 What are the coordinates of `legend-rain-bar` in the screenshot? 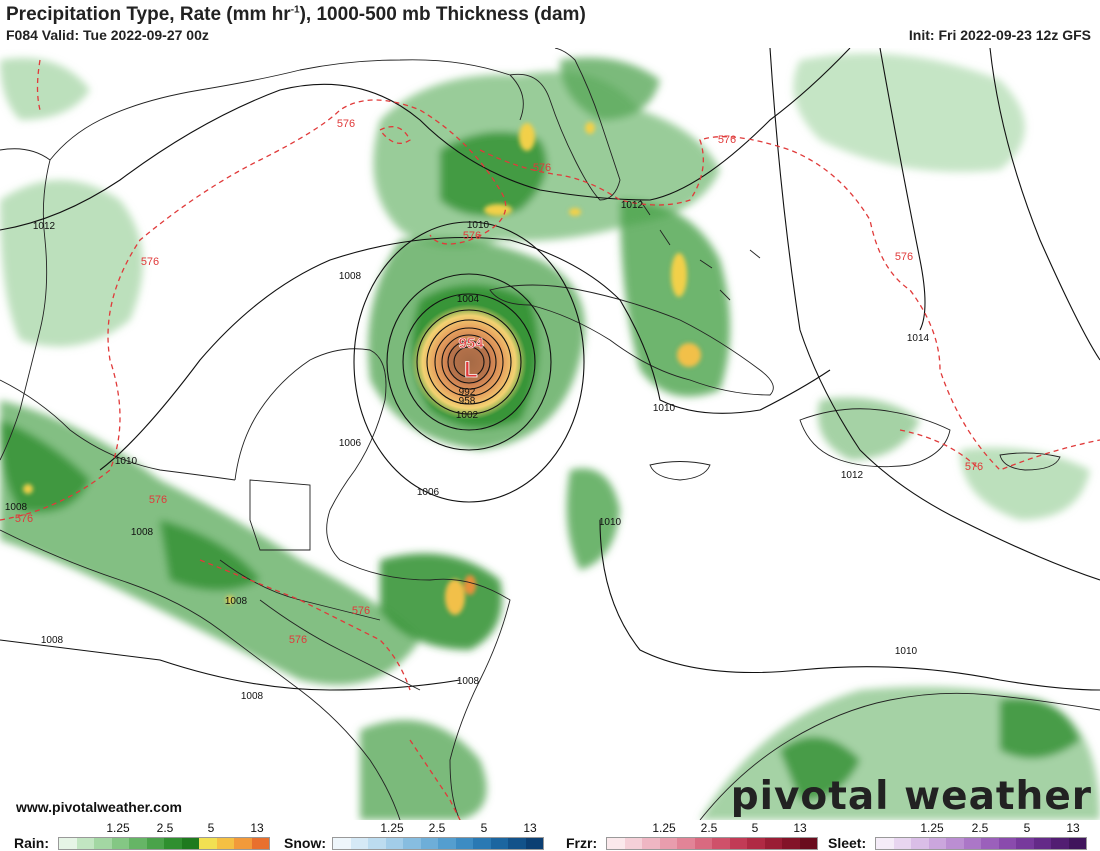 It's located at (164, 843).